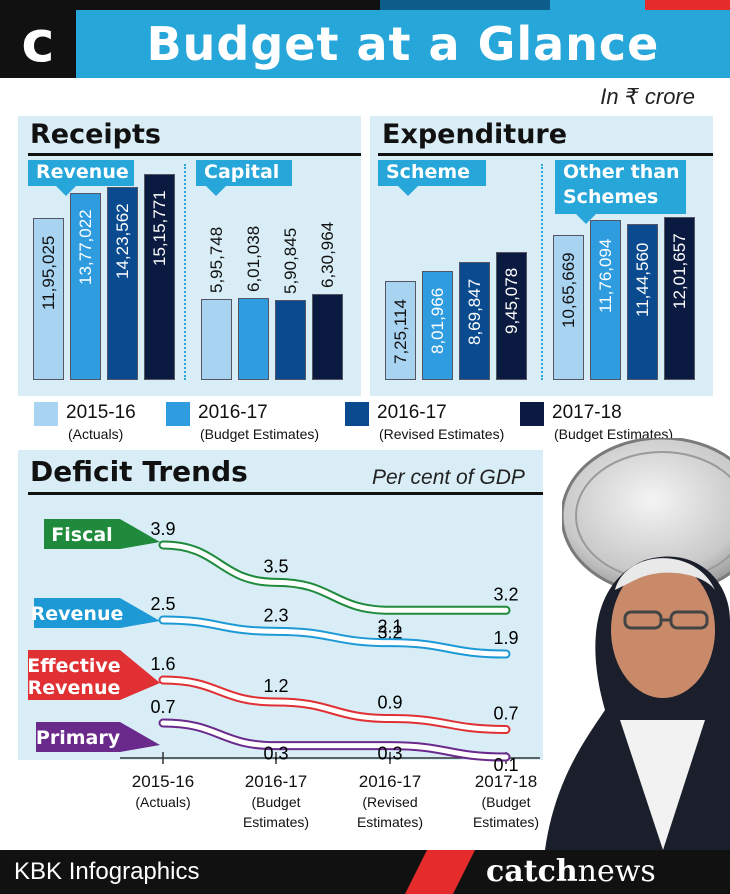 The image size is (730, 894). What do you see at coordinates (389, 703) in the screenshot?
I see `deficit-value-label: 0.9` at bounding box center [389, 703].